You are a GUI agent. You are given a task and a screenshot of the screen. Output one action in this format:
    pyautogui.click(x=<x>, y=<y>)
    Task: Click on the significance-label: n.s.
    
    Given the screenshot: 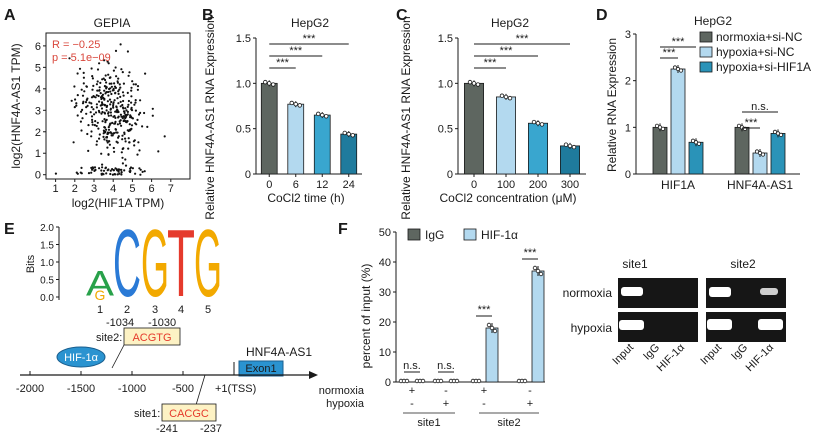 What is the action you would take?
    pyautogui.click(x=412, y=366)
    